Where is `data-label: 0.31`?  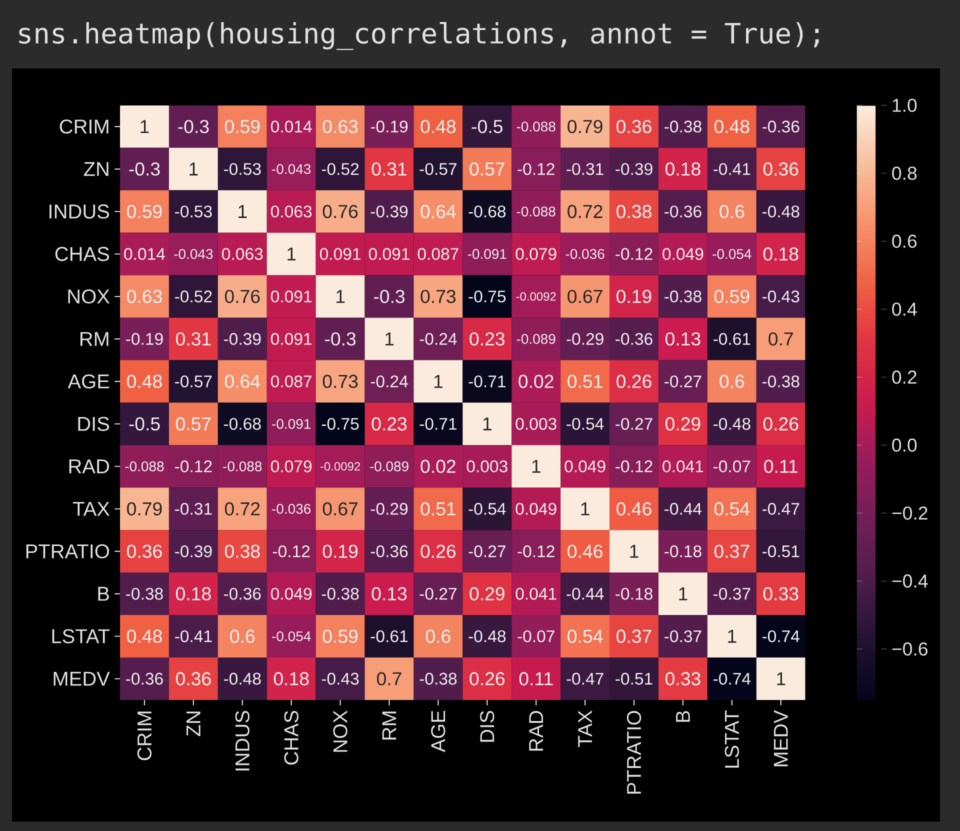 data-label: 0.31 is located at coordinates (193, 339).